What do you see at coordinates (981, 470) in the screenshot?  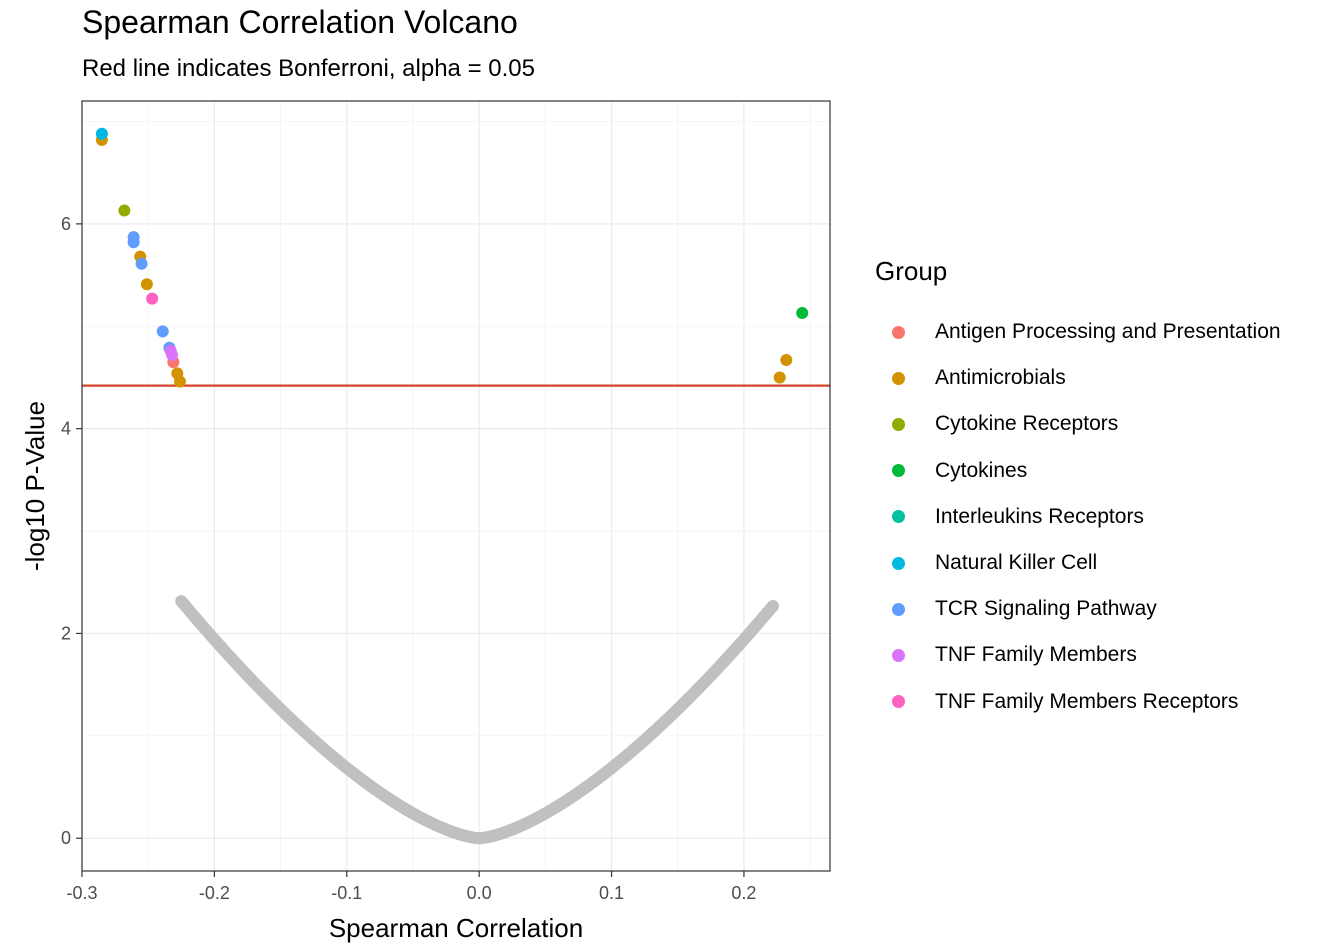 I see `legend-label: Cytokines` at bounding box center [981, 470].